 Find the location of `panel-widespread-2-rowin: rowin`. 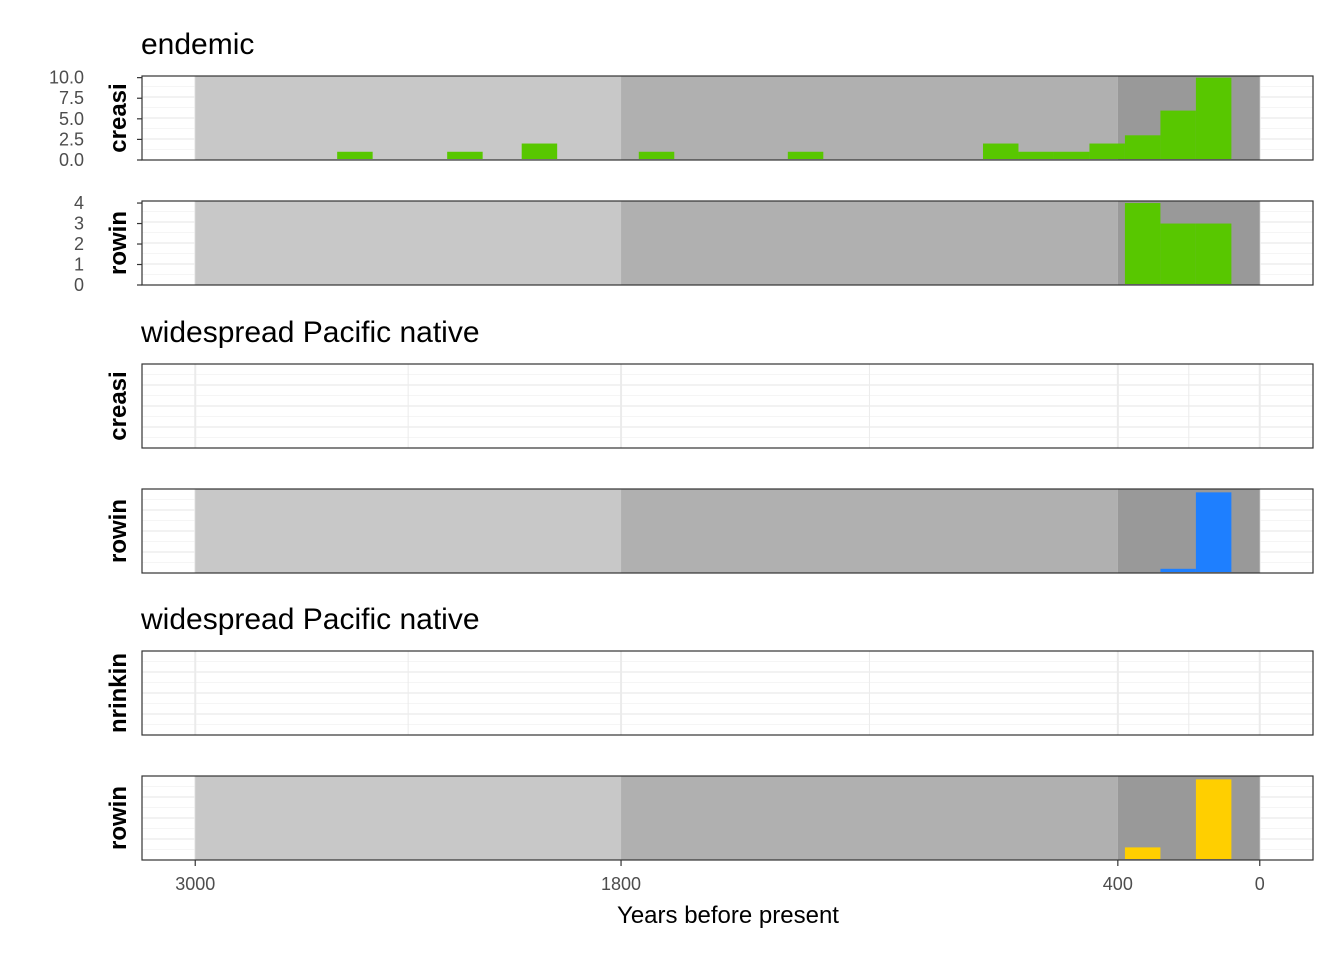

panel-widespread-2-rowin: rowin is located at coordinates (709, 818).